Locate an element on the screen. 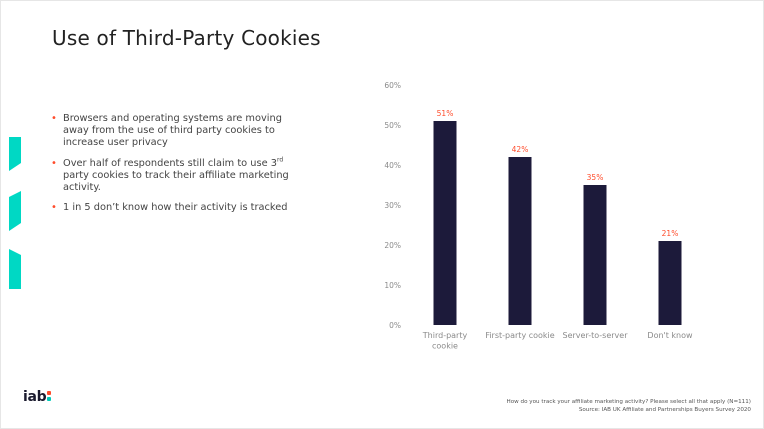 The height and width of the screenshot is (429, 764). data-label: 35% is located at coordinates (595, 177).